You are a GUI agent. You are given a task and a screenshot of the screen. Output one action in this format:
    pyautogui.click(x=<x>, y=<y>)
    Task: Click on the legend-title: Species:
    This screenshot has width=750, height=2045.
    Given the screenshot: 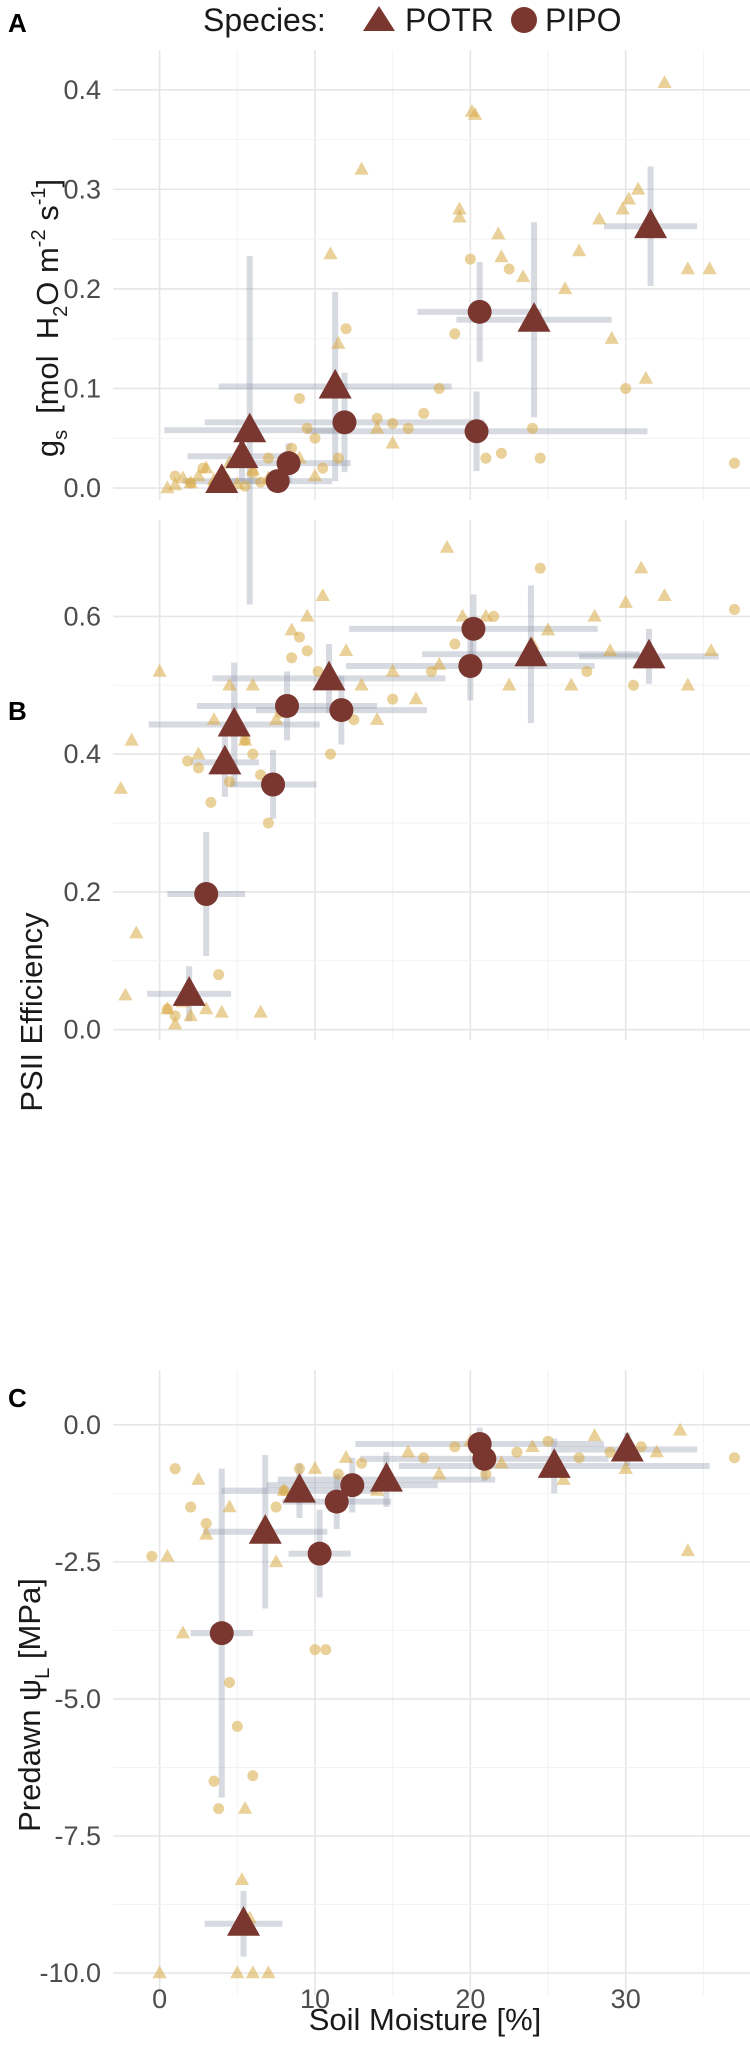 What is the action you would take?
    pyautogui.click(x=264, y=20)
    